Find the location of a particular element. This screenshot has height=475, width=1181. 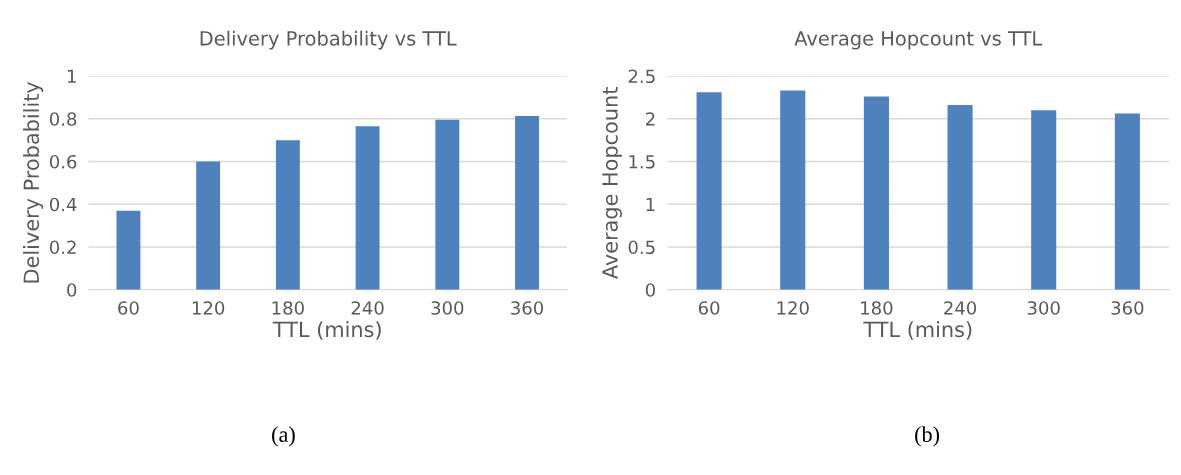

y-axis-title: Average Hopcount is located at coordinates (612, 183).